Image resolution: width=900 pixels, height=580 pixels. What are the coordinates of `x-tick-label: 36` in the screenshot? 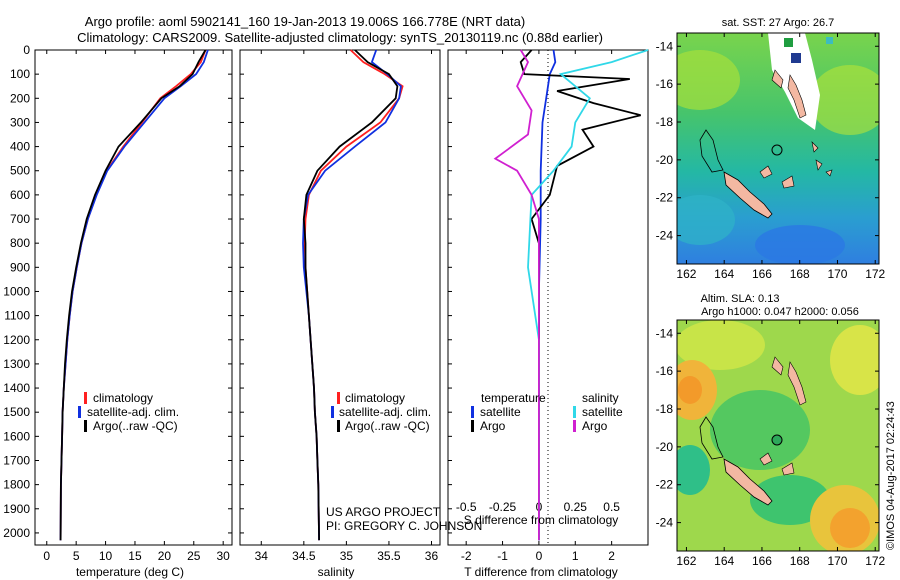 It's located at (432, 556).